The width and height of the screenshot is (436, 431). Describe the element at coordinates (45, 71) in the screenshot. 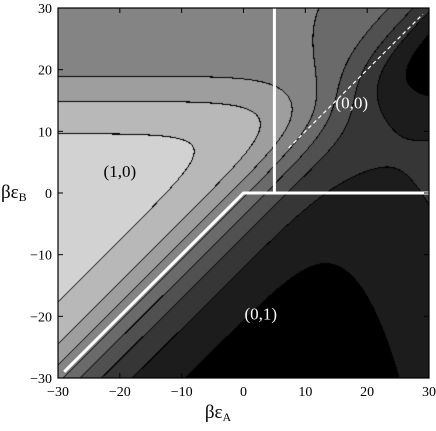

I see `y-tick-label: 20` at that location.